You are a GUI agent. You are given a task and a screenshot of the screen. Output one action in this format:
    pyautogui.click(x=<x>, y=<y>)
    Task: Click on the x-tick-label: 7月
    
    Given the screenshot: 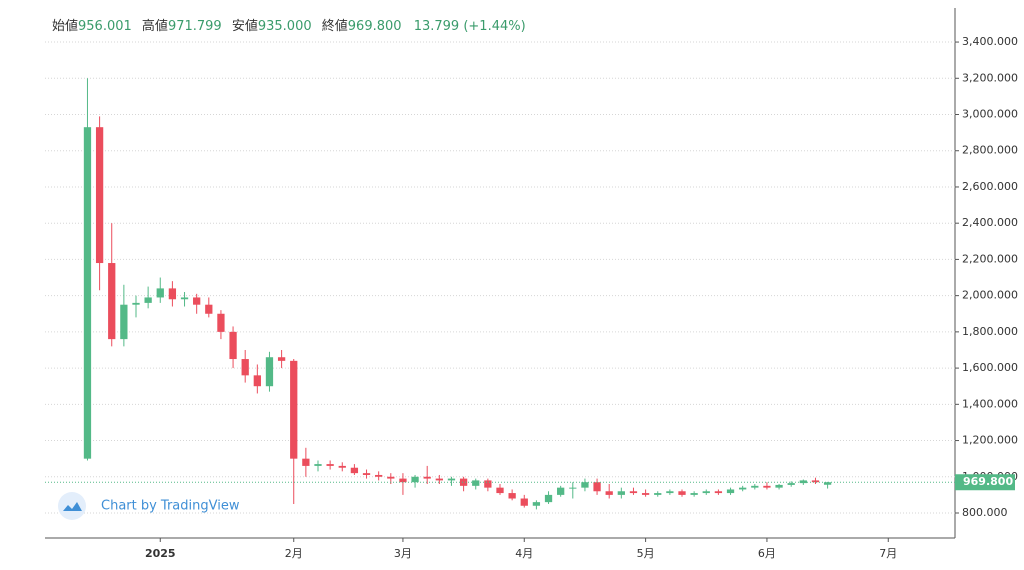 What is the action you would take?
    pyautogui.click(x=888, y=553)
    